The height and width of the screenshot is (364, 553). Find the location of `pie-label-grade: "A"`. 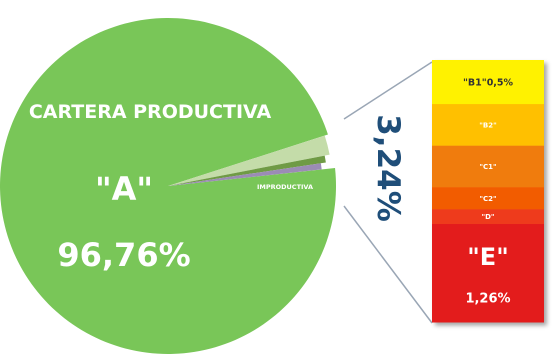

pie-label-grade: "A" is located at coordinates (124, 189).